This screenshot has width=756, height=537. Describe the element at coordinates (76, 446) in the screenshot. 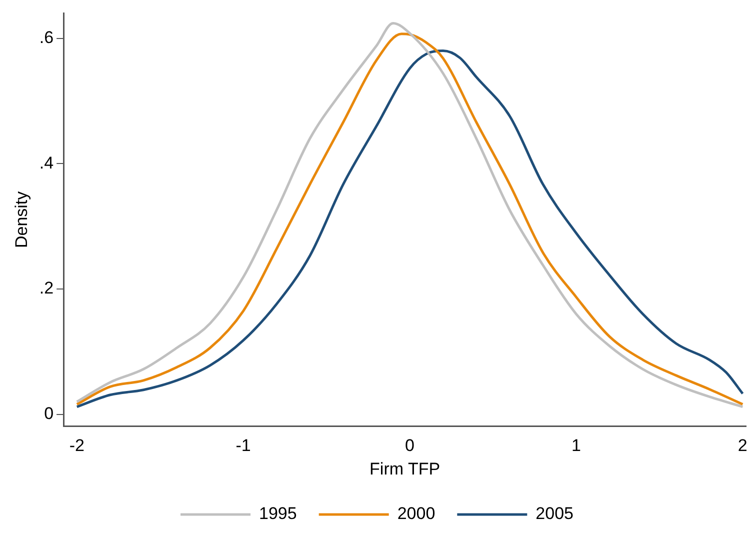

I see `x-tick-label: -2` at that location.